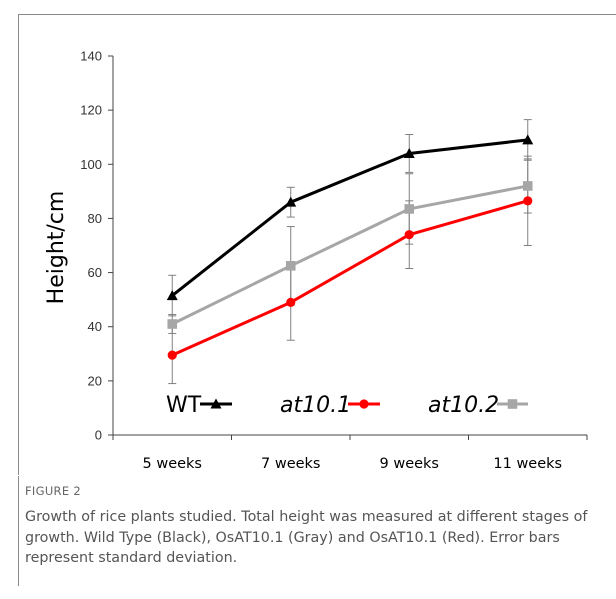 Image resolution: width=616 pixels, height=599 pixels. I want to click on legend-marker-WT, so click(216, 403).